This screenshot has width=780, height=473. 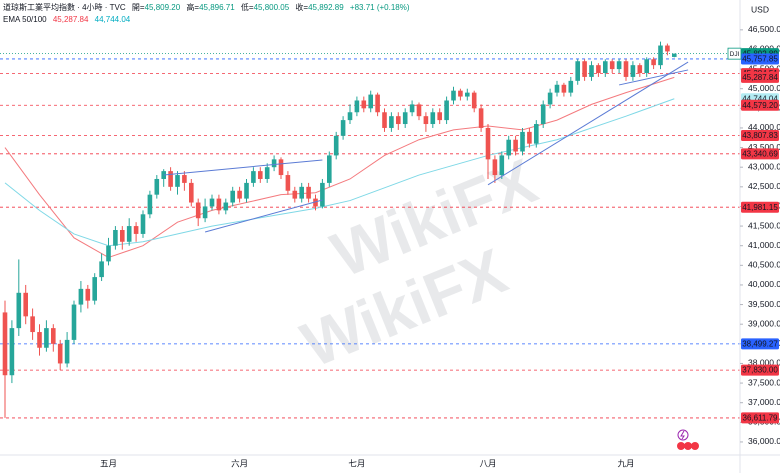 I want to click on event-icons, so click(x=688, y=439).